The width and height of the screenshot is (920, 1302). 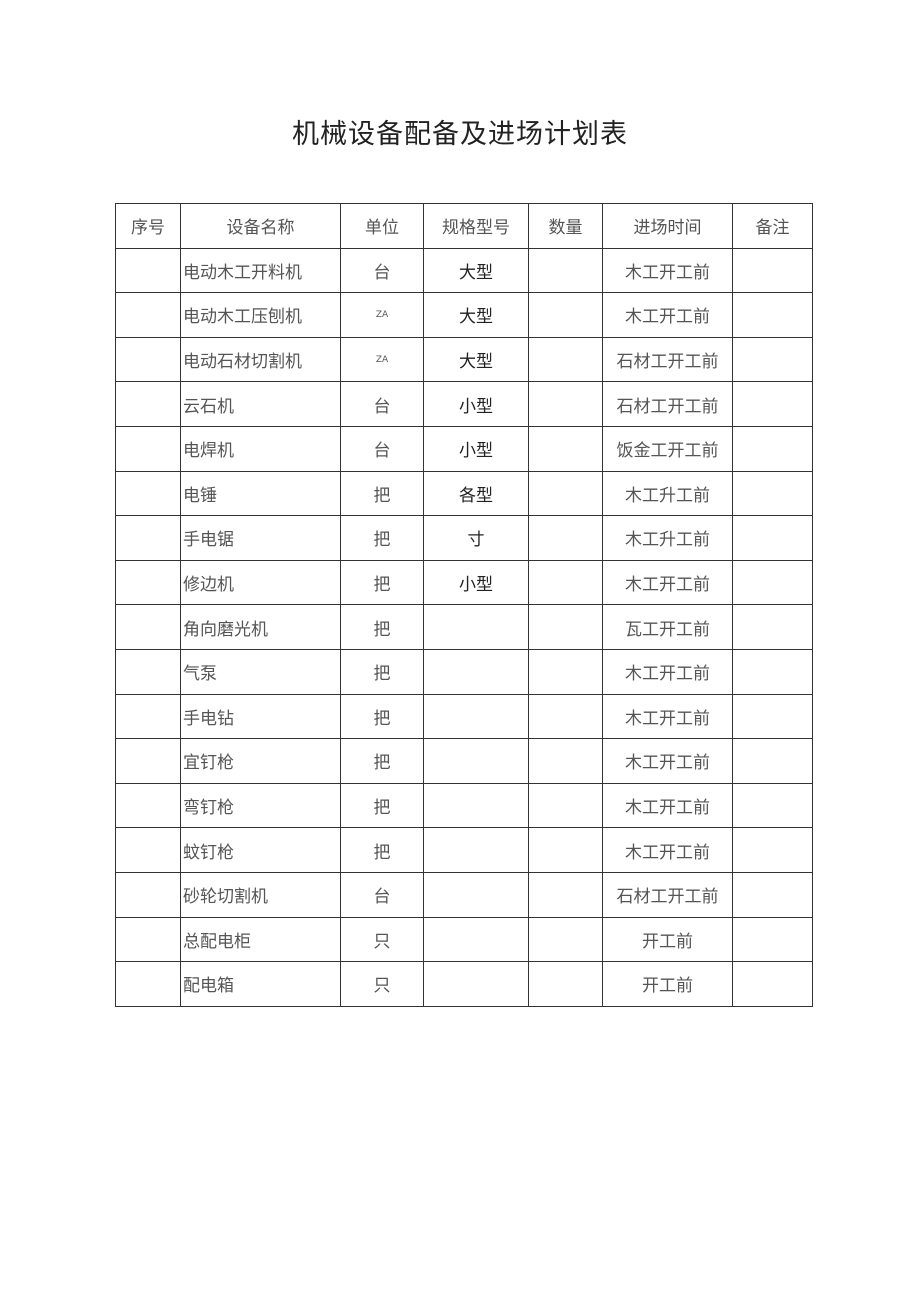 I want to click on header-time: 进场时间, so click(x=667, y=226).